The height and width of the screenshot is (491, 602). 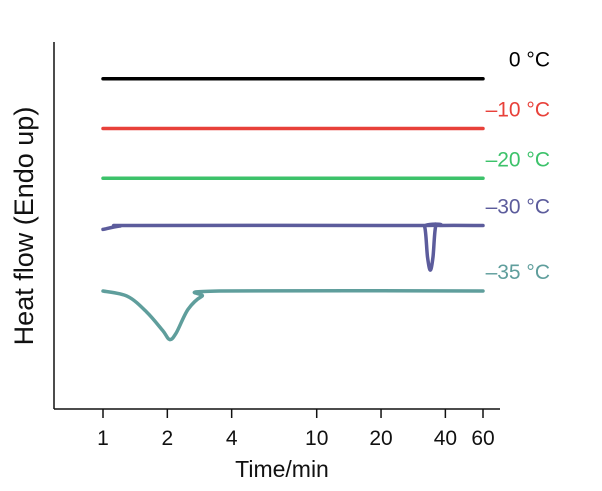 What do you see at coordinates (232, 438) in the screenshot?
I see `x-tick-label: 4` at bounding box center [232, 438].